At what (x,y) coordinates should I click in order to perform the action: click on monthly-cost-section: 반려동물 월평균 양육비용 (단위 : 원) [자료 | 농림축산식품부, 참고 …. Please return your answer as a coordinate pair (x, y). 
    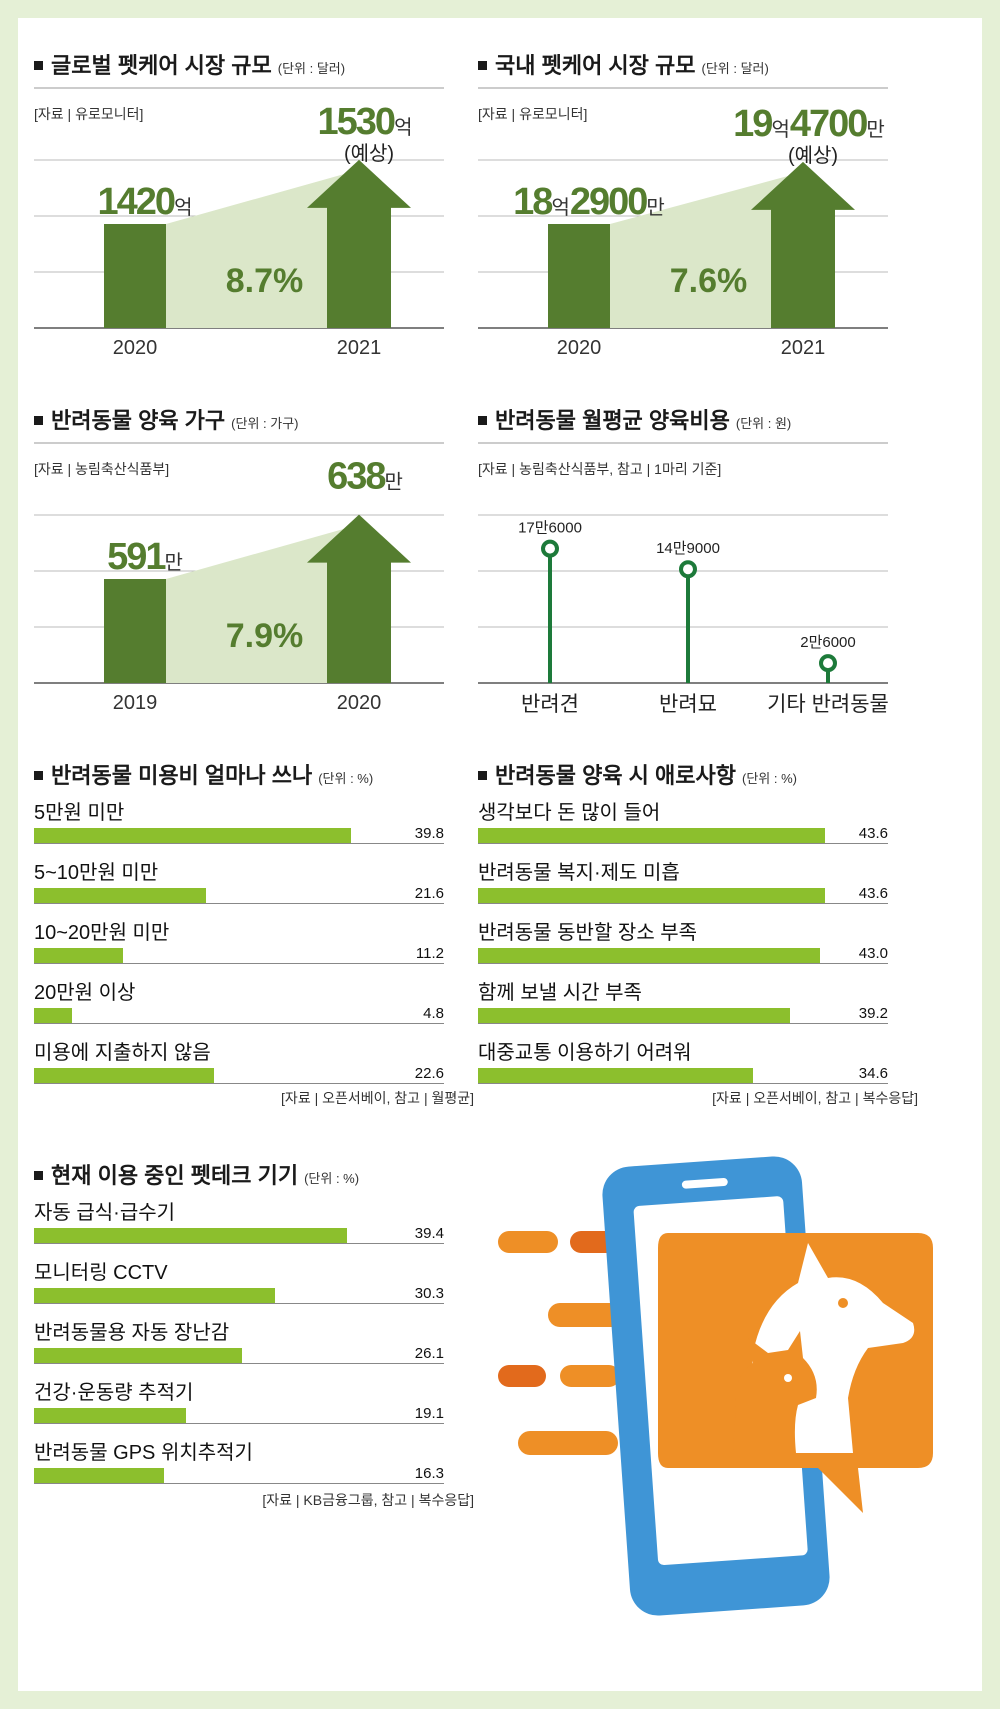
    Looking at the image, I should click on (696, 568).